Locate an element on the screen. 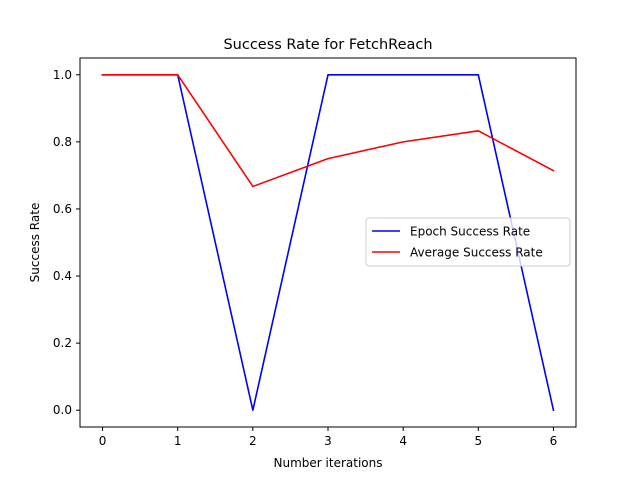 The image size is (640, 480). y-tick-label: 0.4 is located at coordinates (62, 276).